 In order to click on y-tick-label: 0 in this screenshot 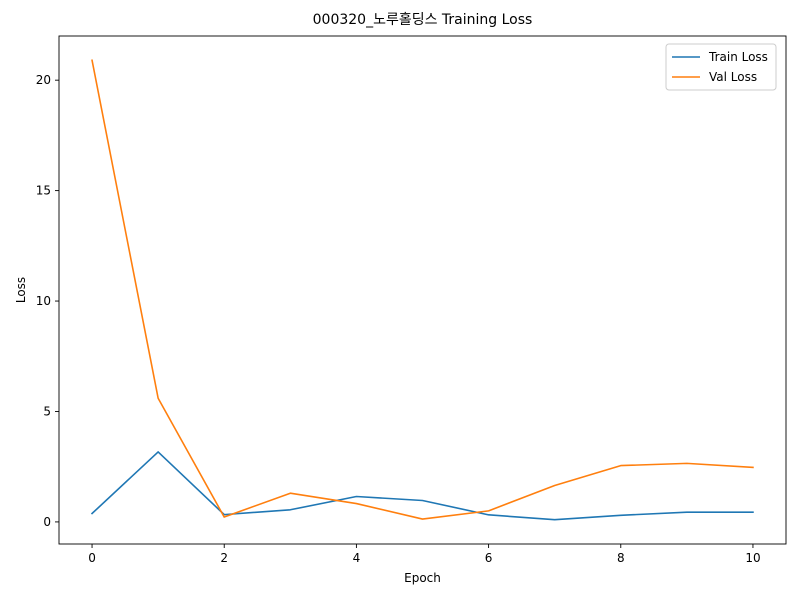, I will do `click(47, 522)`.